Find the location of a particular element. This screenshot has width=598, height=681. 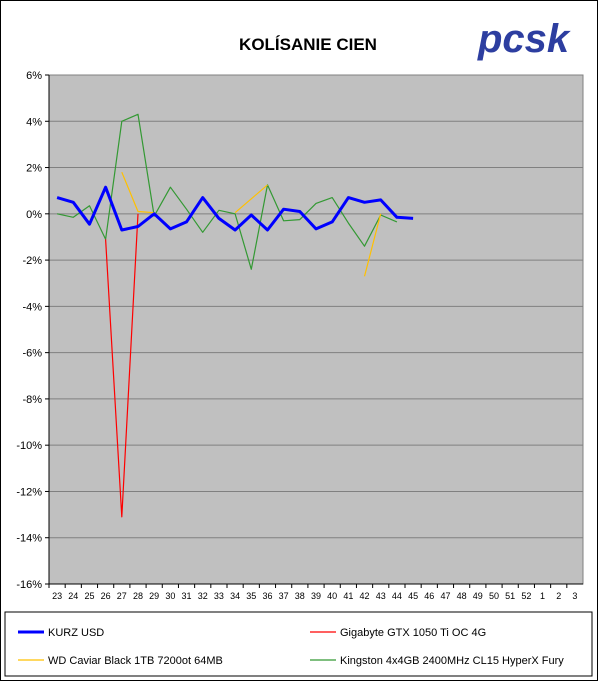

y-tick-label: -10% is located at coordinates (29, 446).